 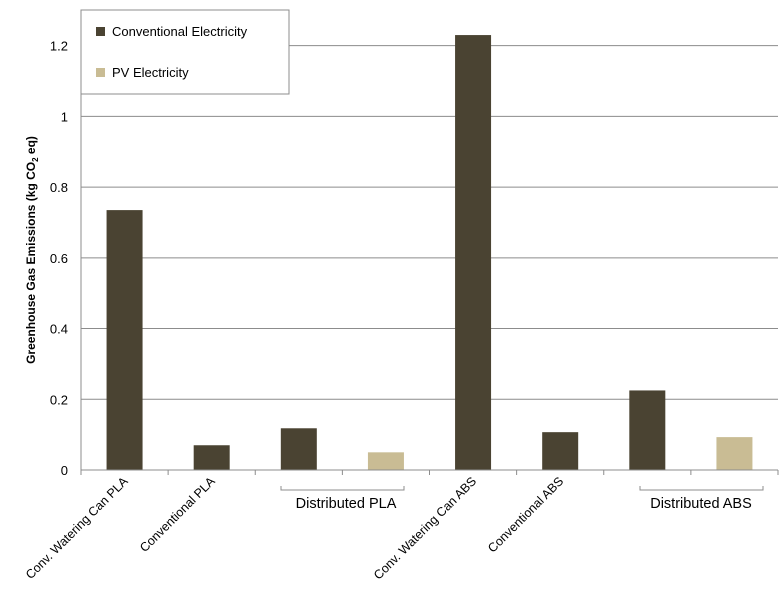 I want to click on y-axis-label: Greenhouse Gas Emissions (kg CO2 eq), so click(x=32, y=250).